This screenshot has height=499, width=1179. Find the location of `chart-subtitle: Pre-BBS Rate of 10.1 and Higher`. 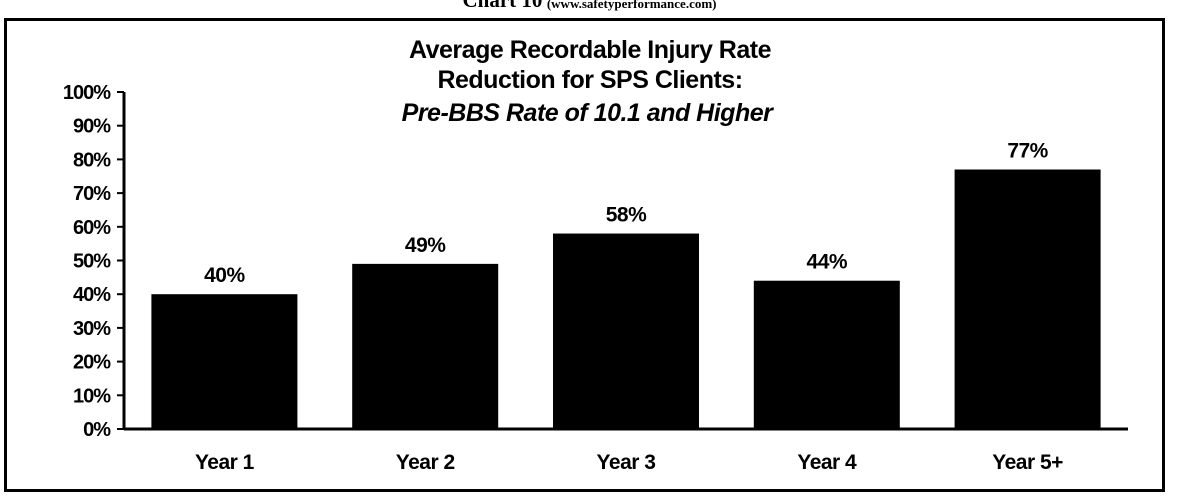

chart-subtitle: Pre-BBS Rate of 10.1 and Higher is located at coordinates (588, 113).